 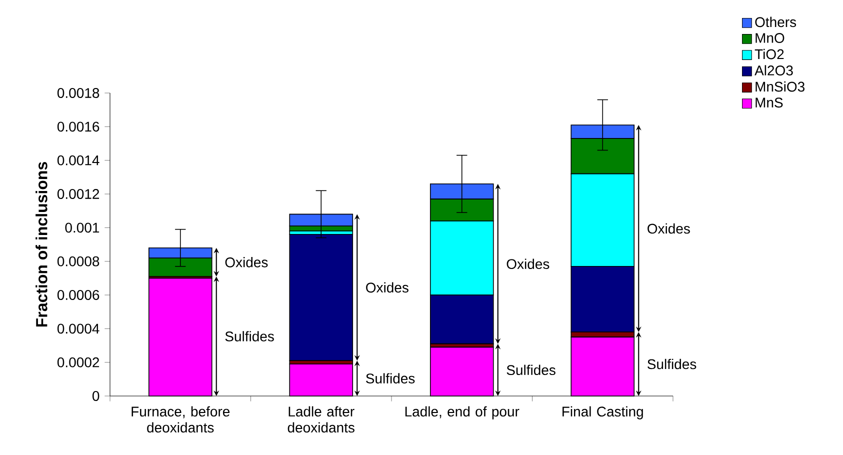 What do you see at coordinates (181, 419) in the screenshot?
I see `x-tick-label: Furnace, before deoxidants` at bounding box center [181, 419].